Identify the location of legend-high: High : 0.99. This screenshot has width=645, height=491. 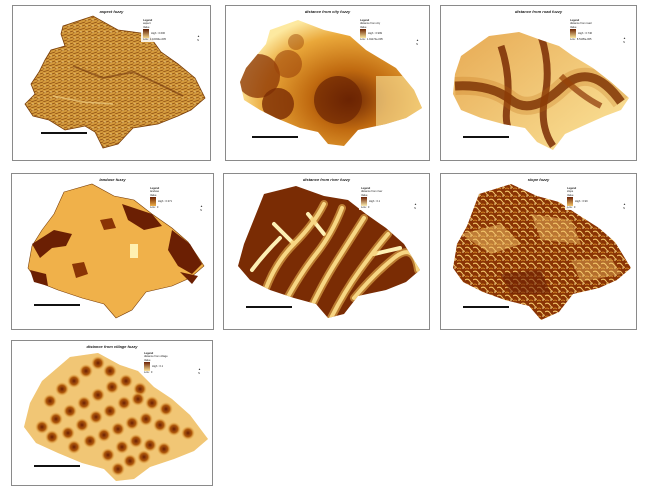
(581, 201).